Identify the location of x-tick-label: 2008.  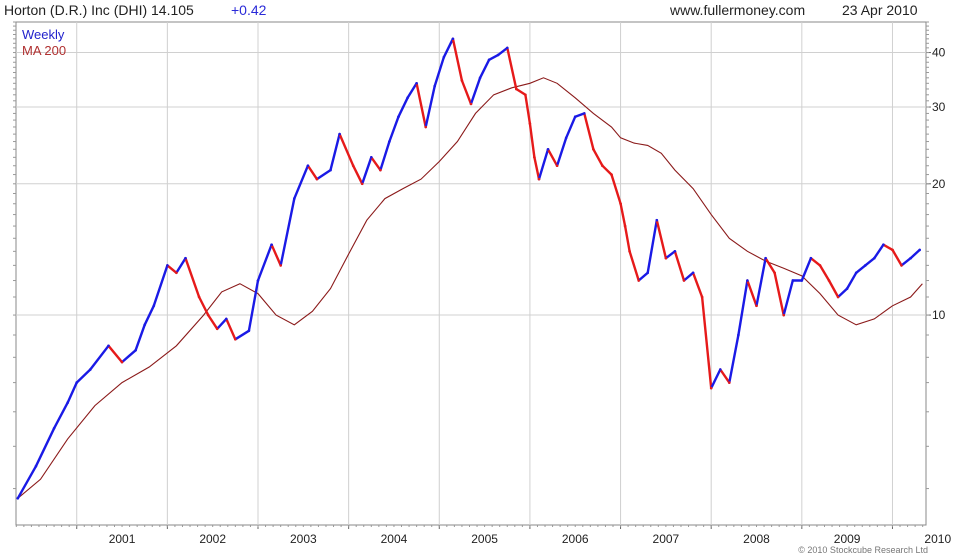
(756, 539).